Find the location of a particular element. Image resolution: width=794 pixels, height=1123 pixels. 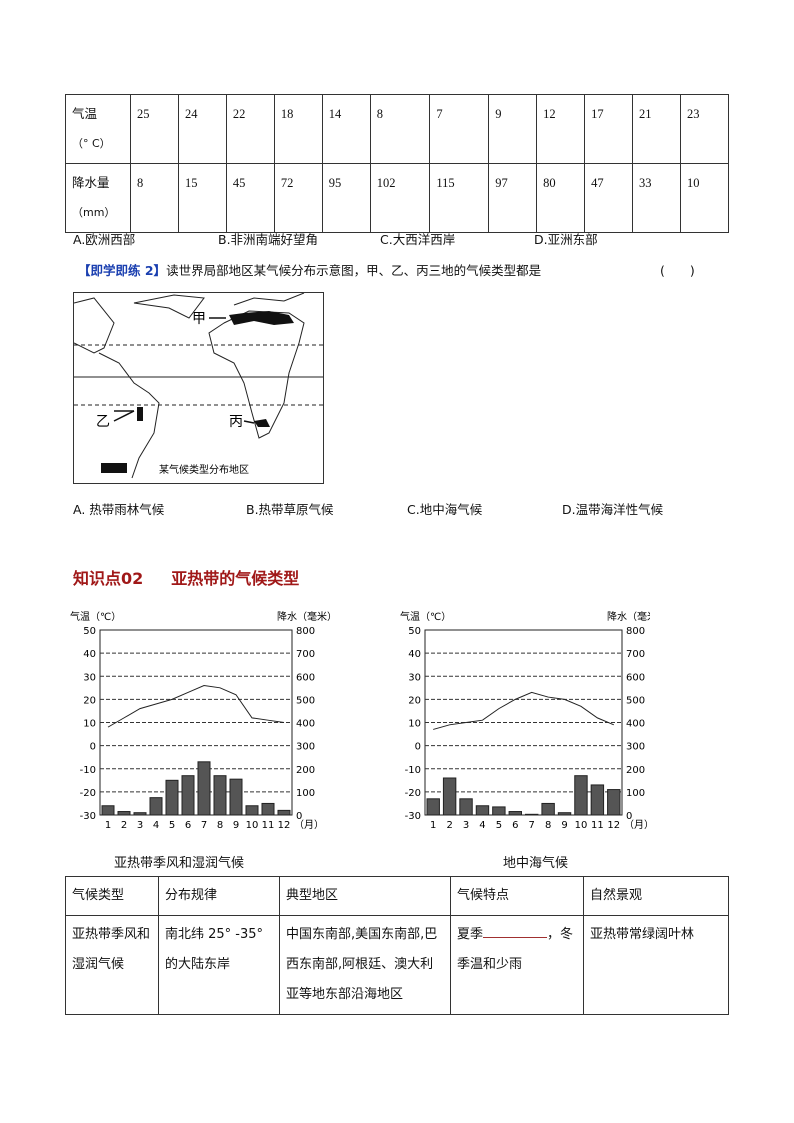

question-text: 读世界局部地区某气候分布示意图，甲、乙、丙三地的气候类型都是 is located at coordinates (354, 270).